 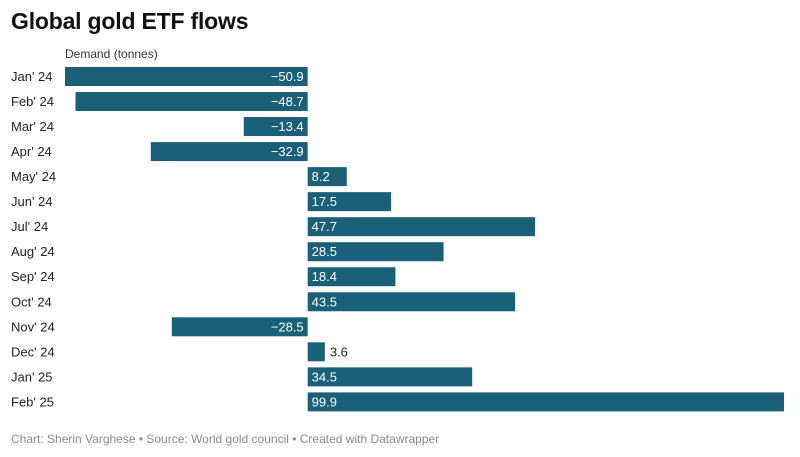 I want to click on value-label: −48.7, so click(x=287, y=101).